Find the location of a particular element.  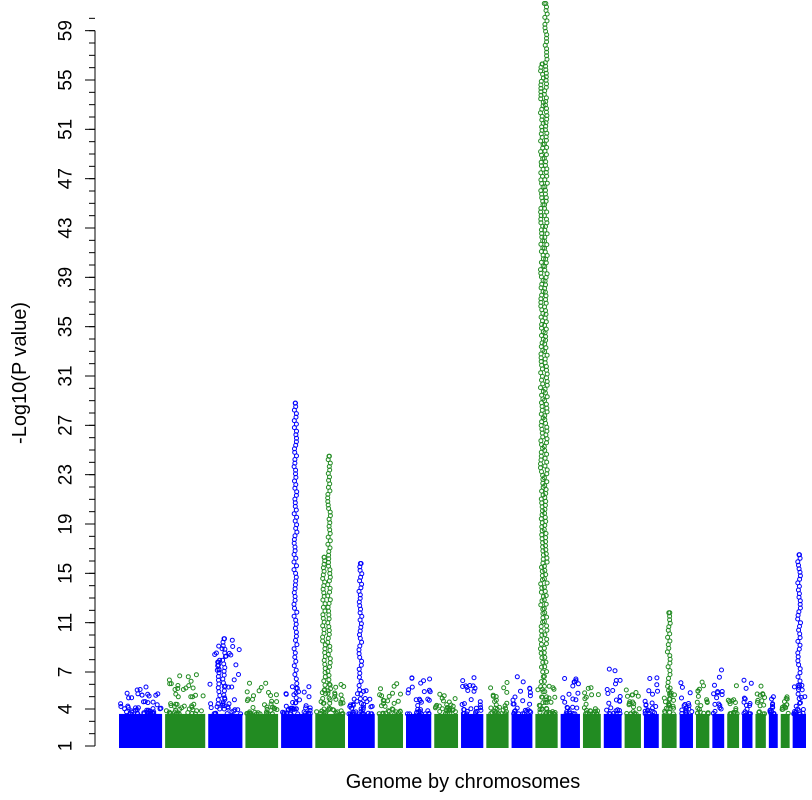

y-tick-label: 43 is located at coordinates (66, 227).